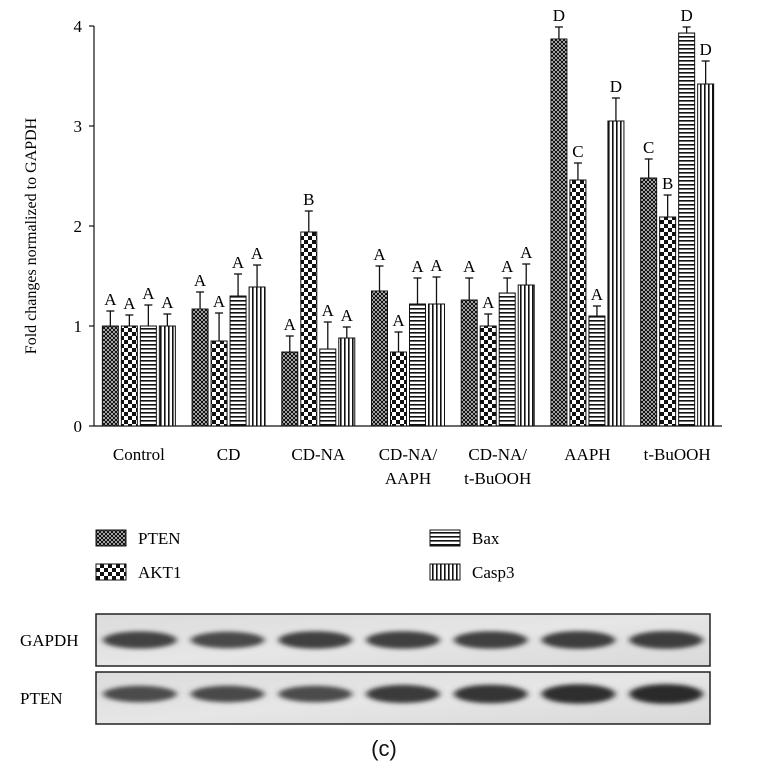  I want to click on x-tick-label-line: CD, so click(229, 454).